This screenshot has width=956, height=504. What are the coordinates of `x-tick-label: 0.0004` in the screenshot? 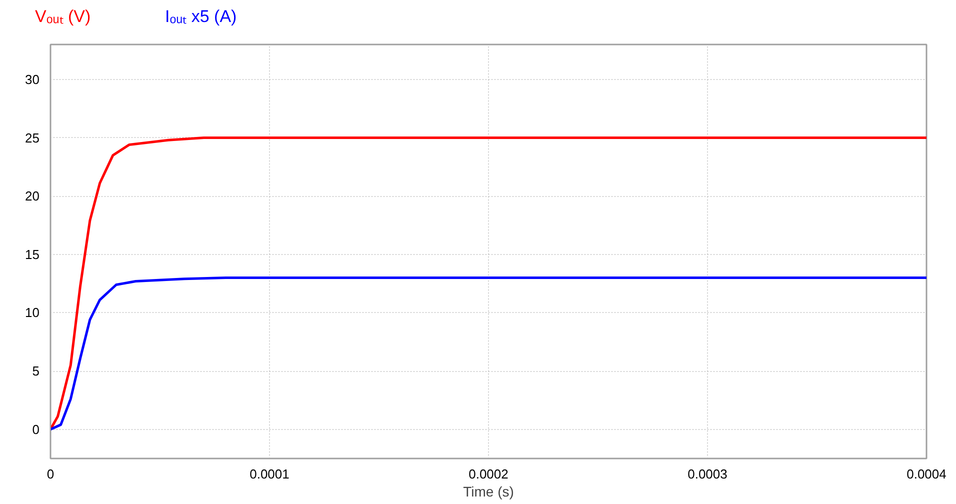 It's located at (926, 474).